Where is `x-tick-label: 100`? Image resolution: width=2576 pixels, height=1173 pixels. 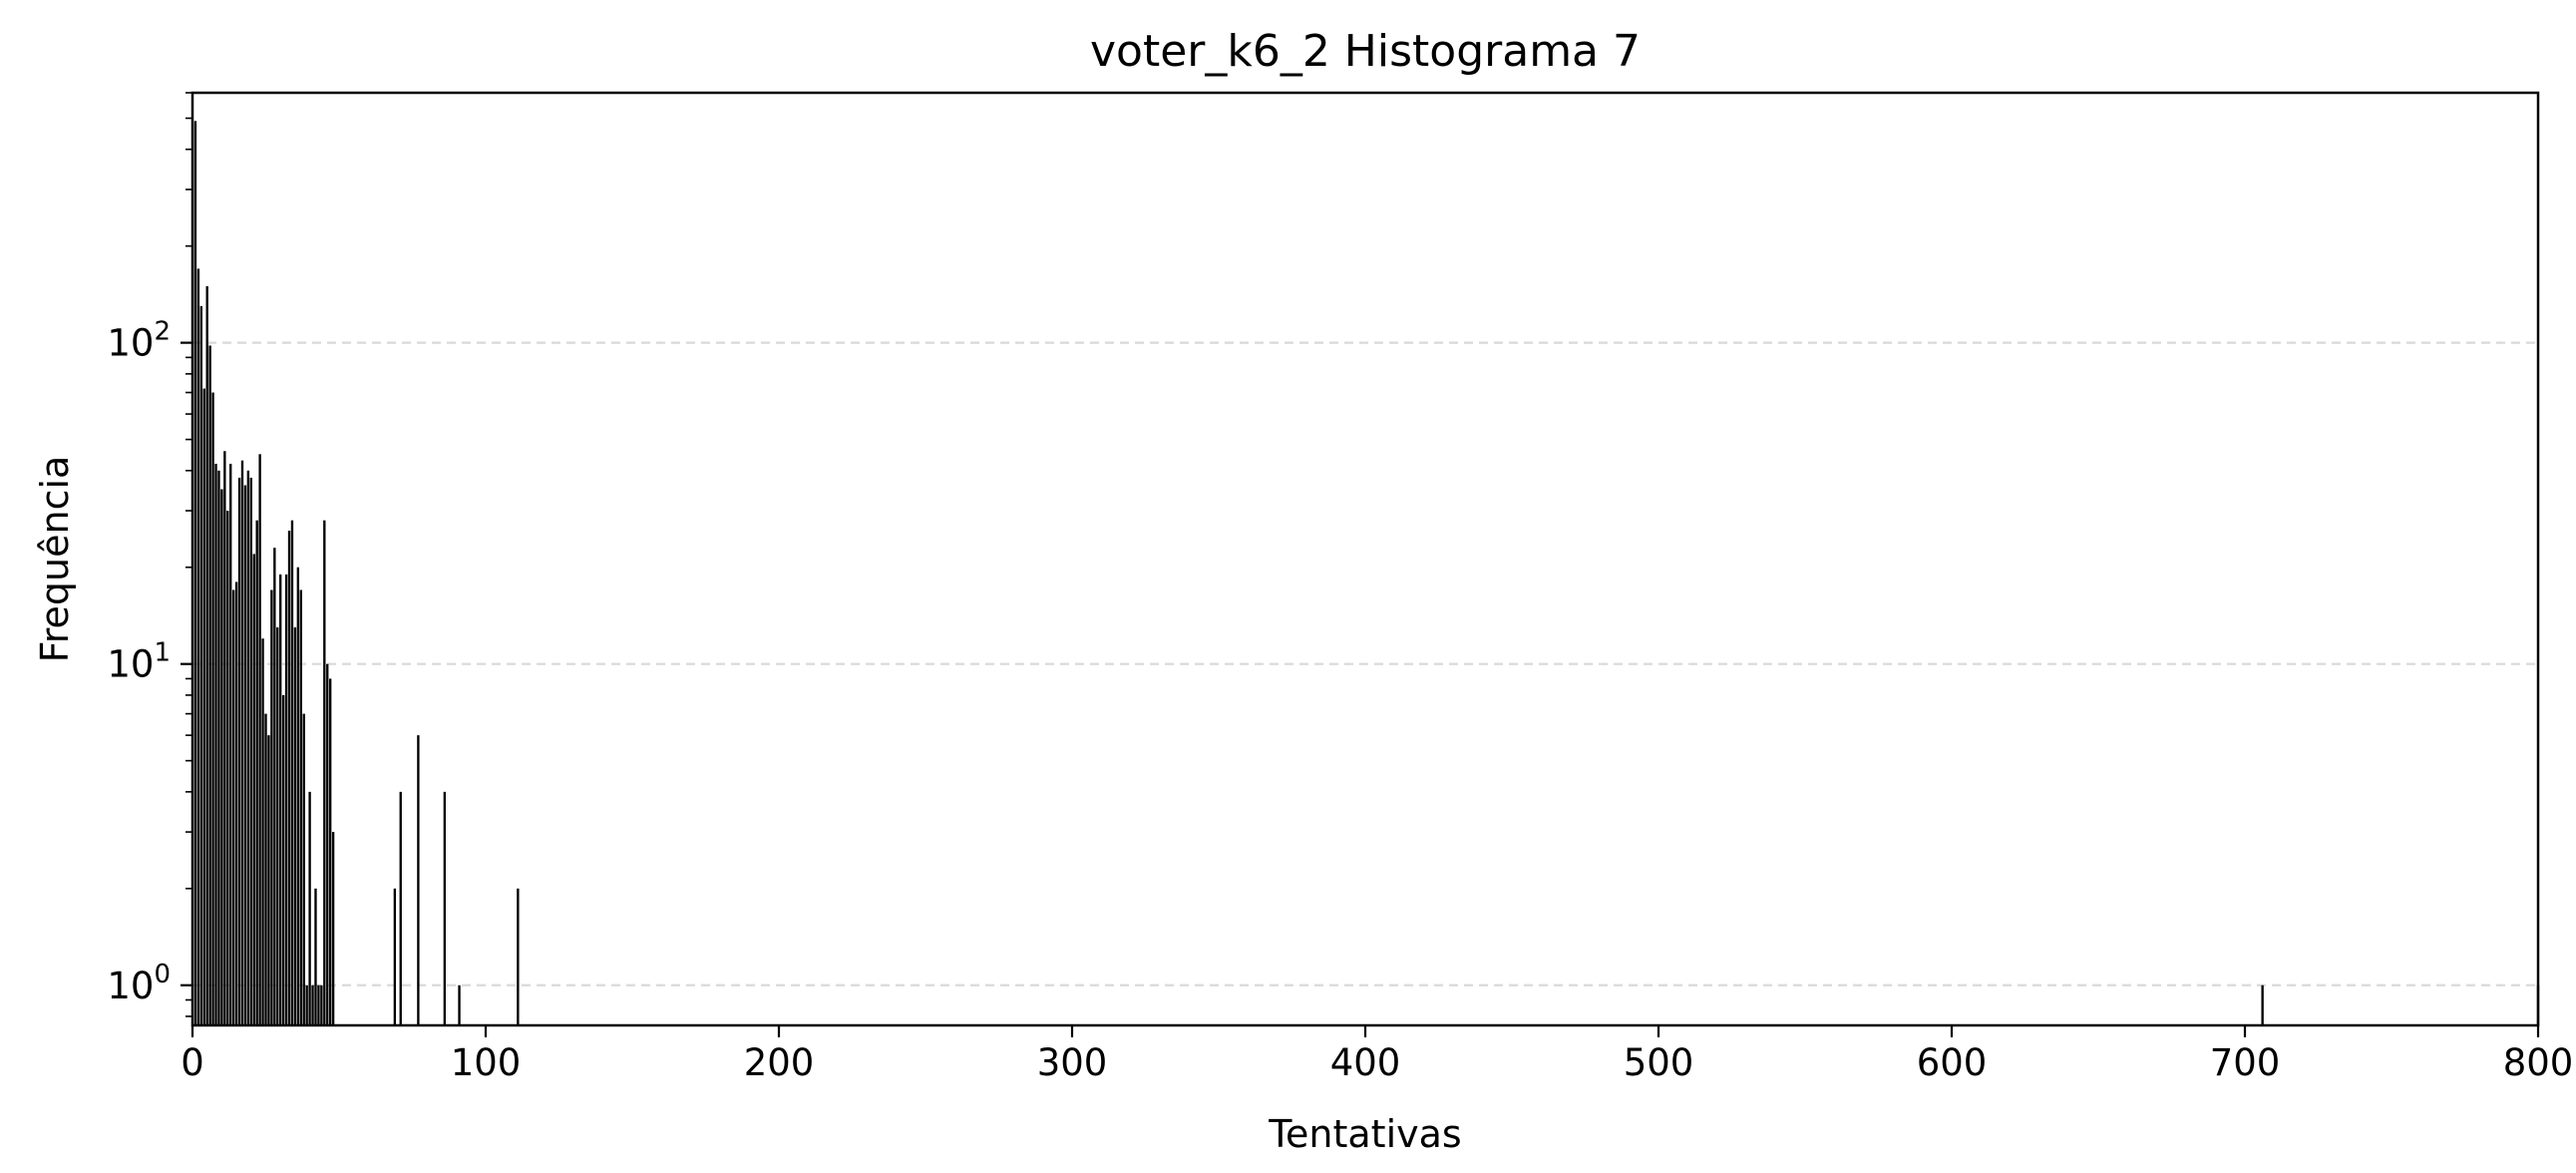 x-tick-label: 100 is located at coordinates (486, 1062).